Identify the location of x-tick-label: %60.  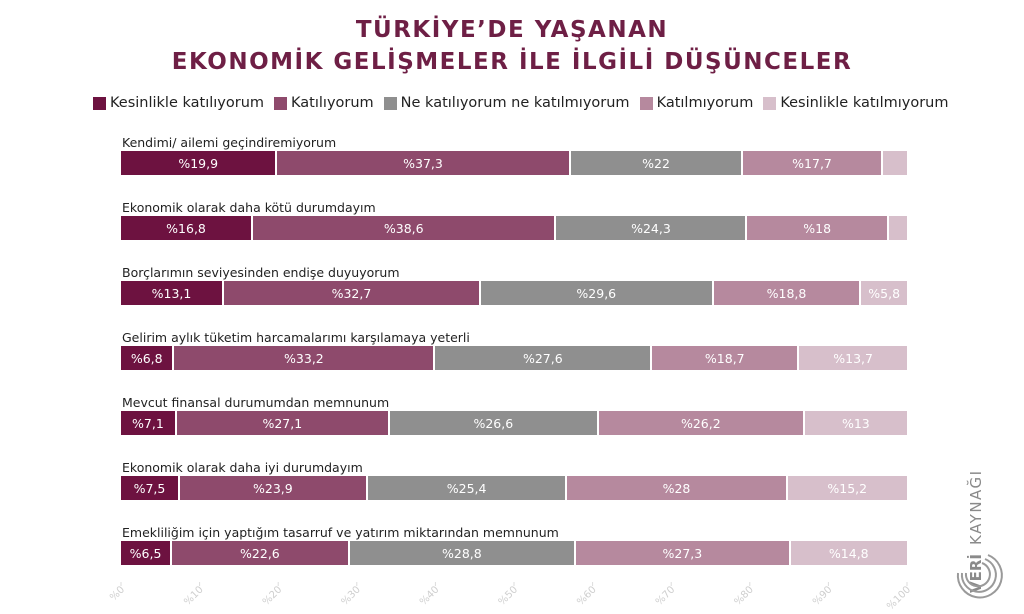
(587, 596).